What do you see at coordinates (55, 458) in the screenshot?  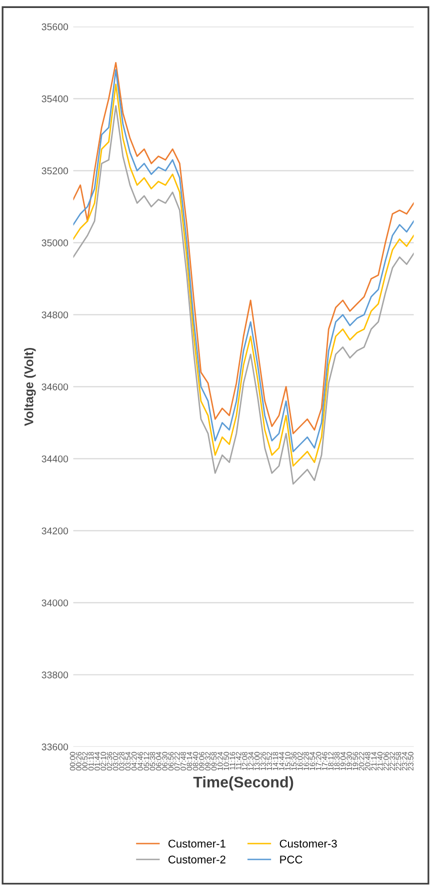 I see `y-tick-label: 34400` at bounding box center [55, 458].